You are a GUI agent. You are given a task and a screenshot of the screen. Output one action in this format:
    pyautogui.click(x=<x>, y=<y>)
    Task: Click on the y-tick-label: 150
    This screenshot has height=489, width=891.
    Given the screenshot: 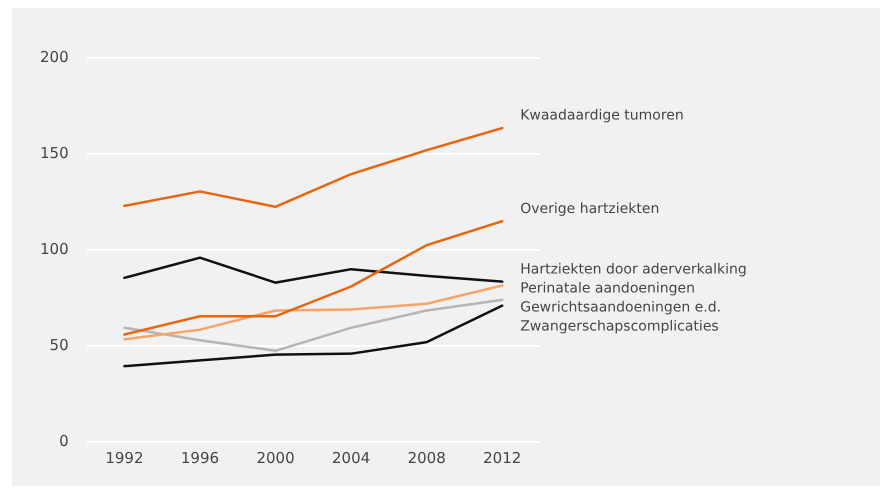 What is the action you would take?
    pyautogui.click(x=54, y=153)
    